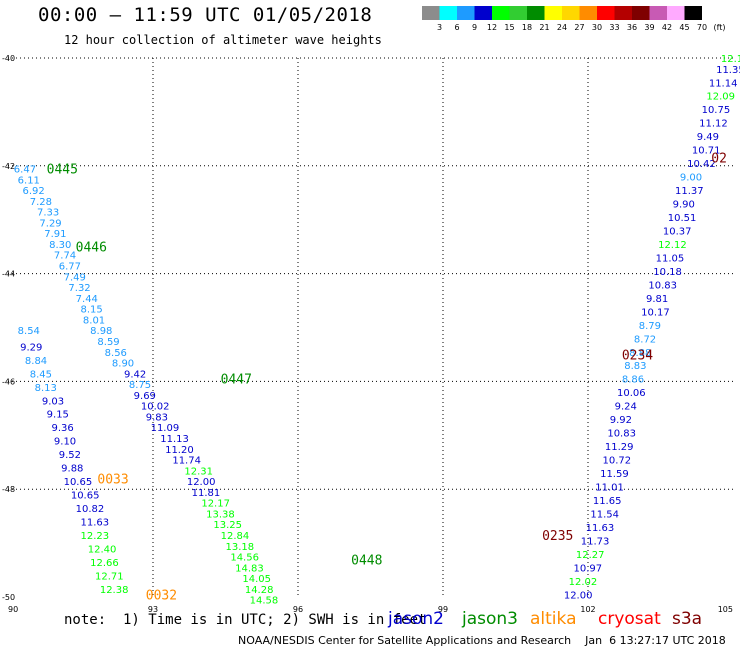 Image resolution: width=740 pixels, height=650 pixels. Describe the element at coordinates (41, 374) in the screenshot. I see `wave-height-label: 8.45` at that location.